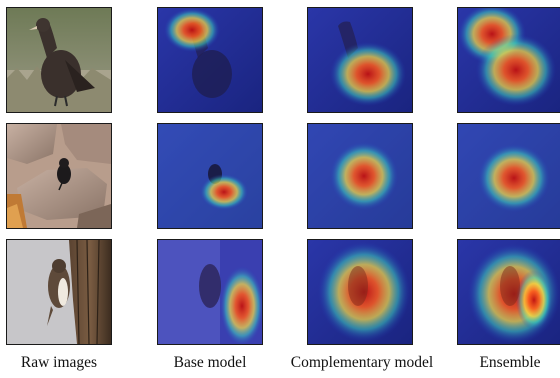 Image resolution: width=560 pixels, height=378 pixels. I want to click on heatmap-ensemble-rock-bird, so click(508, 176).